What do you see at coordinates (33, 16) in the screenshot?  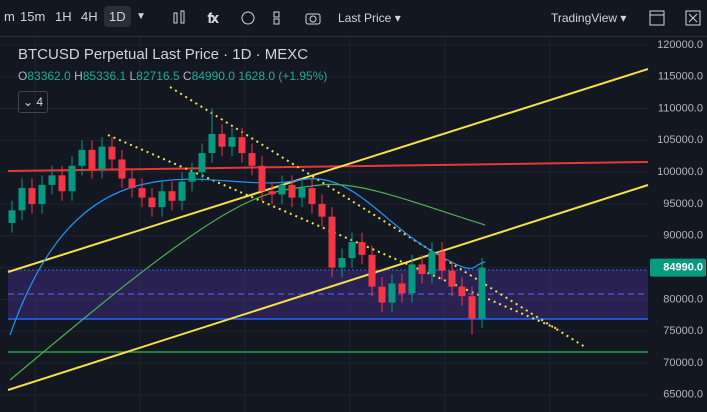 I see `interval: 15m` at bounding box center [33, 16].